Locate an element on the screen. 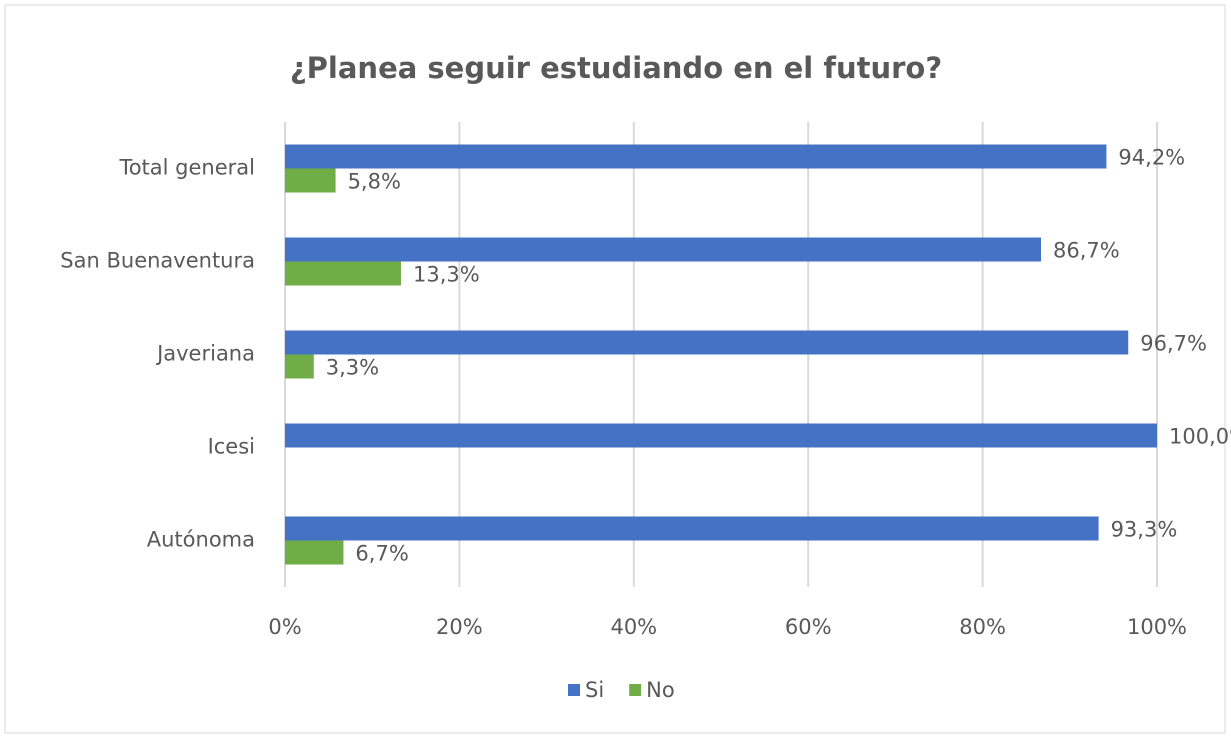  x-tick-label: 0% is located at coordinates (284, 627).